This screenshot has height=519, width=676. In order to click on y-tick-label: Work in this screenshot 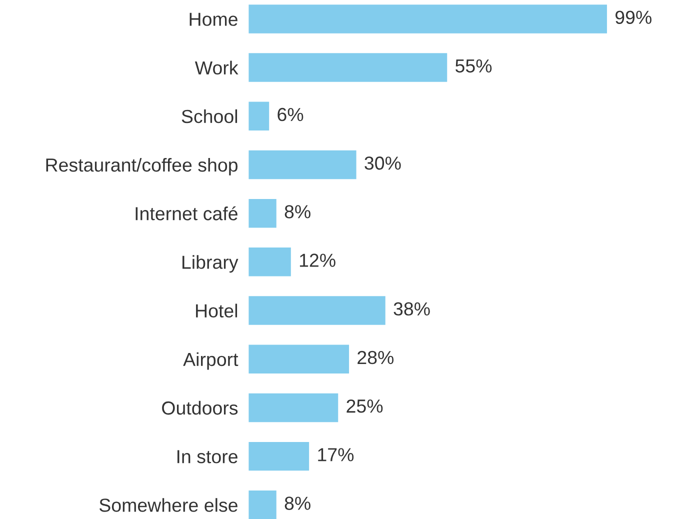, I will do `click(216, 67)`.